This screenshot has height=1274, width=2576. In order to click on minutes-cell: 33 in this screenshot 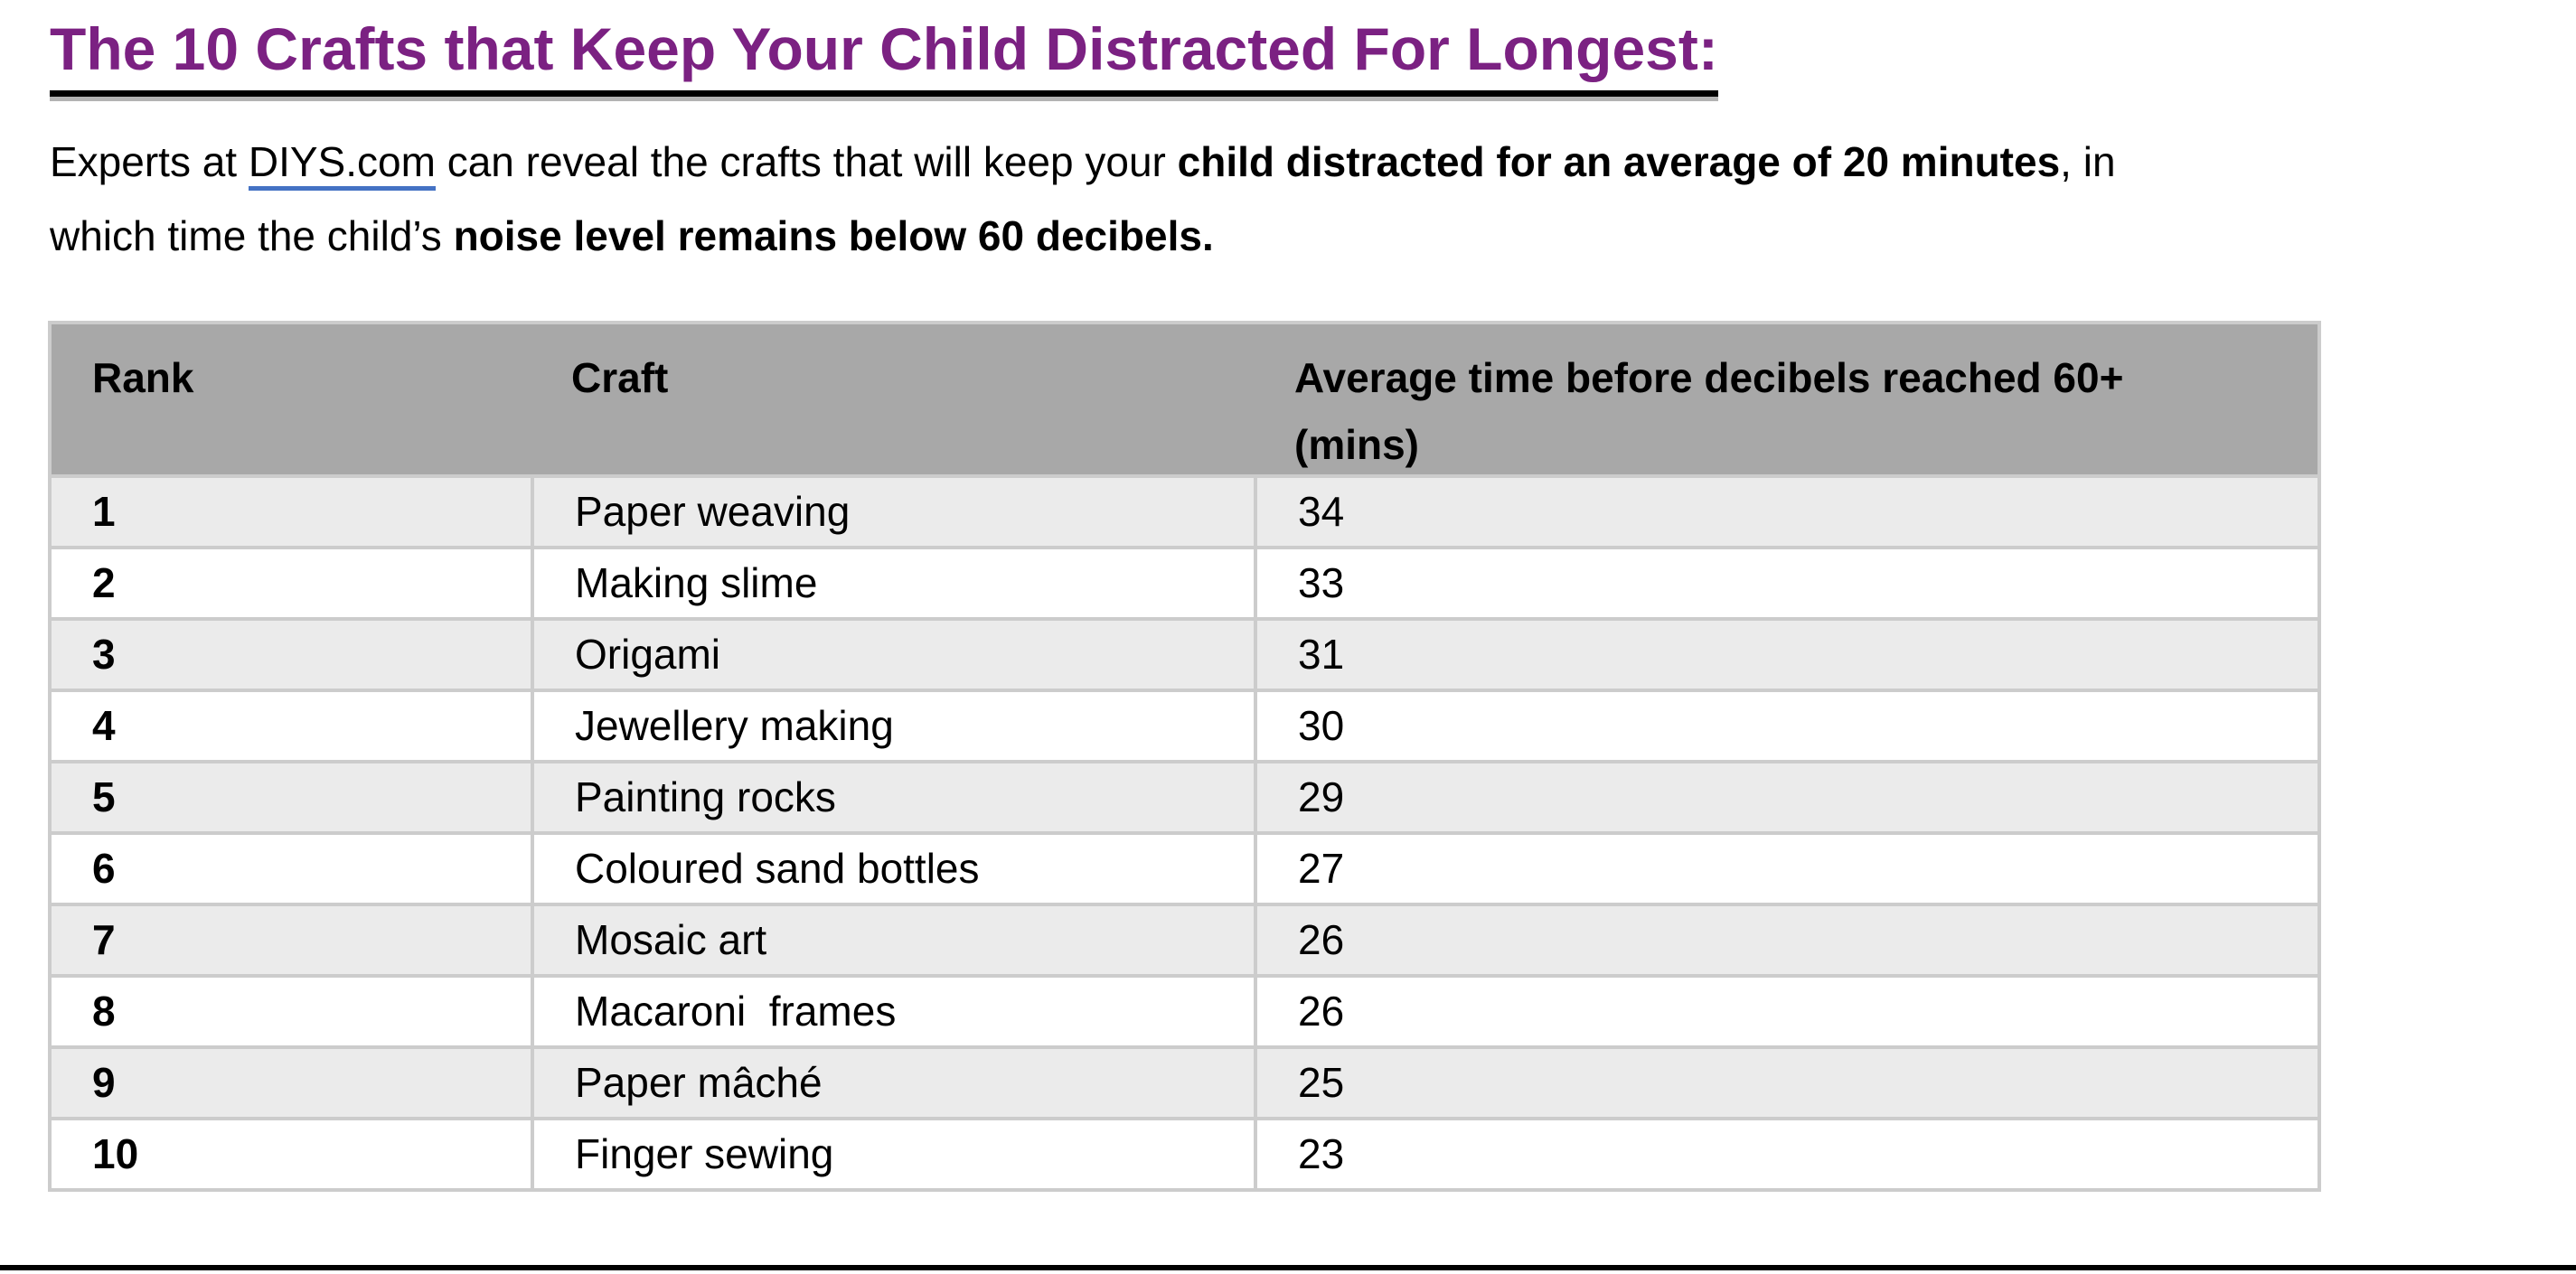, I will do `click(1785, 583)`.